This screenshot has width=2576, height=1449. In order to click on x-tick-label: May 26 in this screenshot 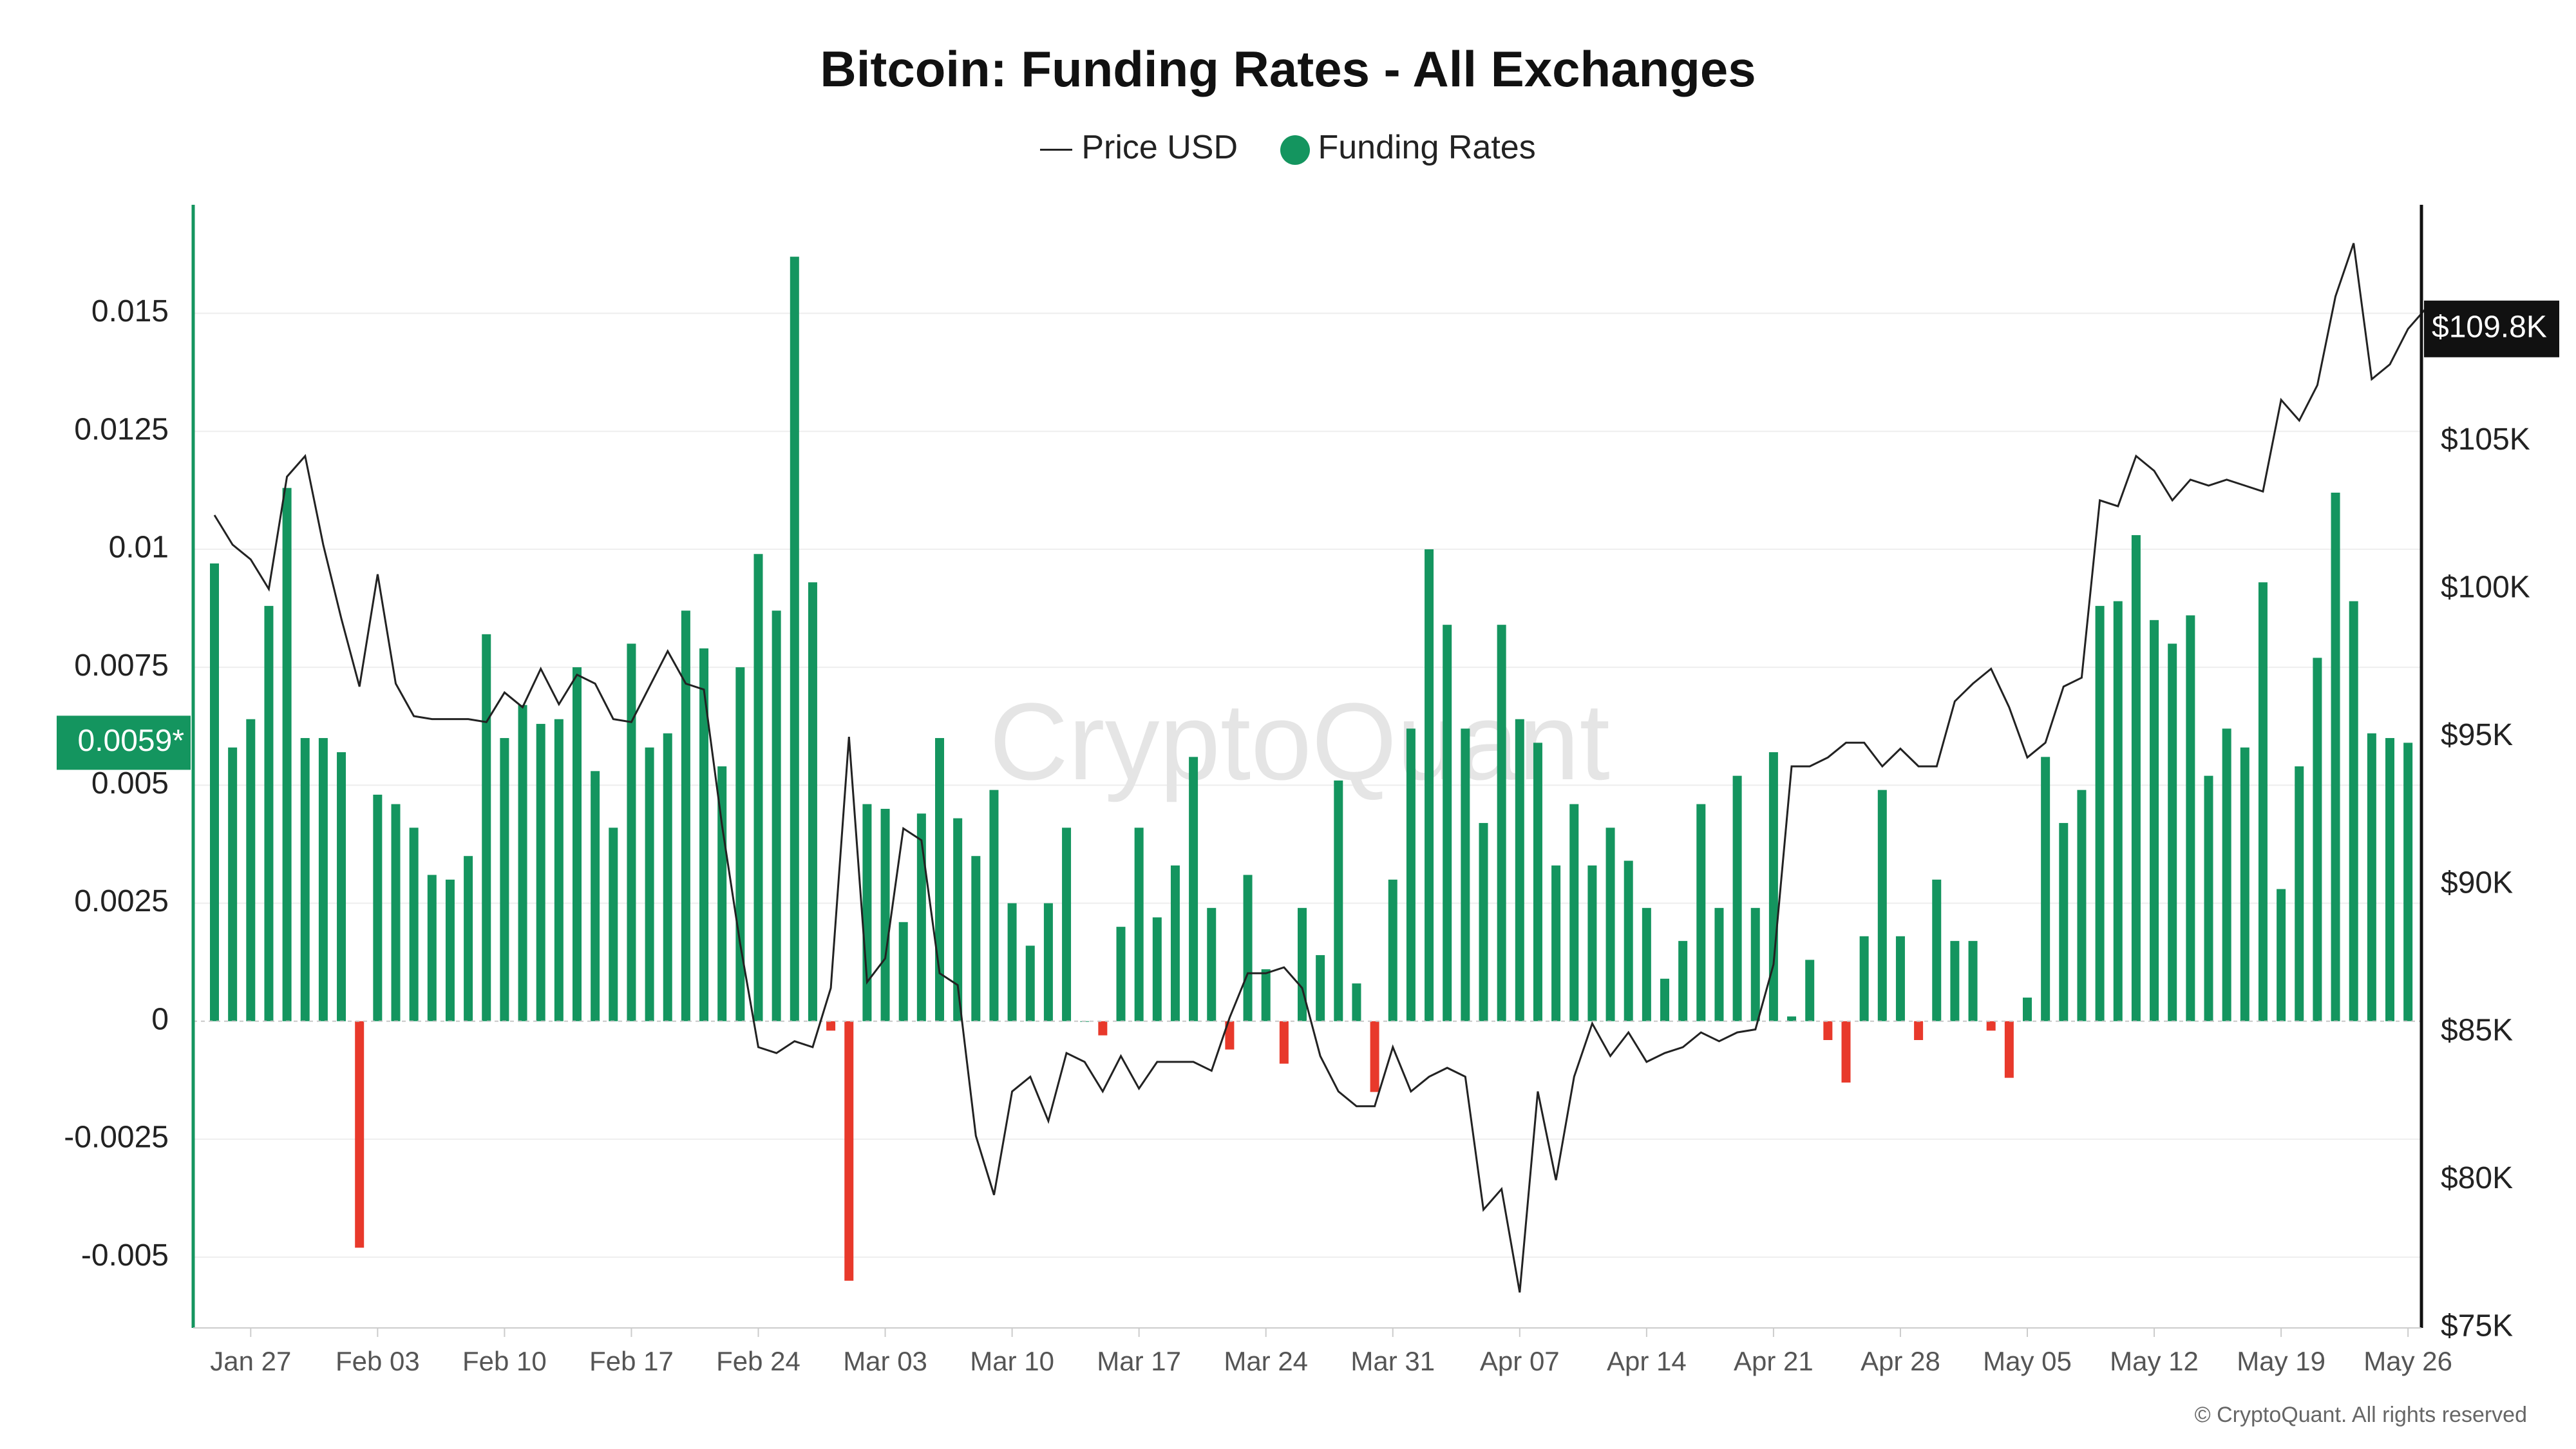, I will do `click(2407, 1361)`.